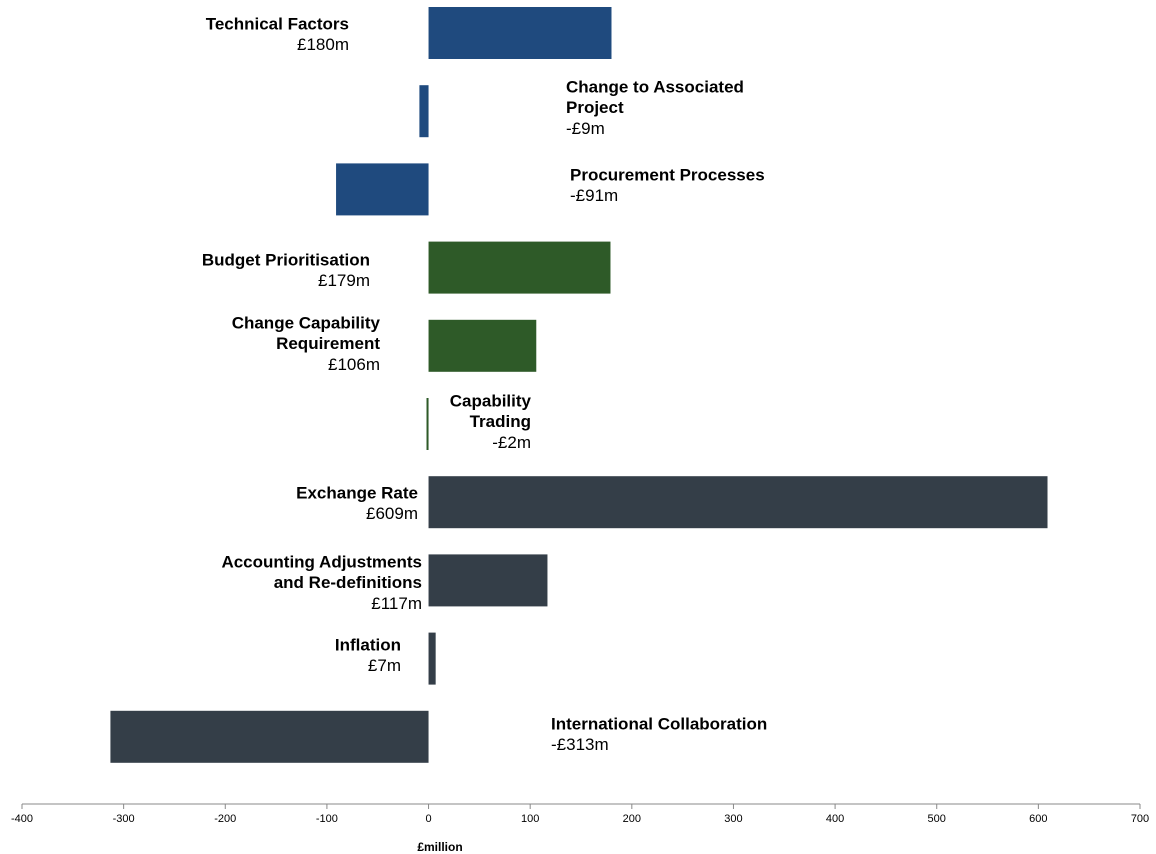 The width and height of the screenshot is (1156, 854). What do you see at coordinates (22, 819) in the screenshot?
I see `x-tick-label: -400` at bounding box center [22, 819].